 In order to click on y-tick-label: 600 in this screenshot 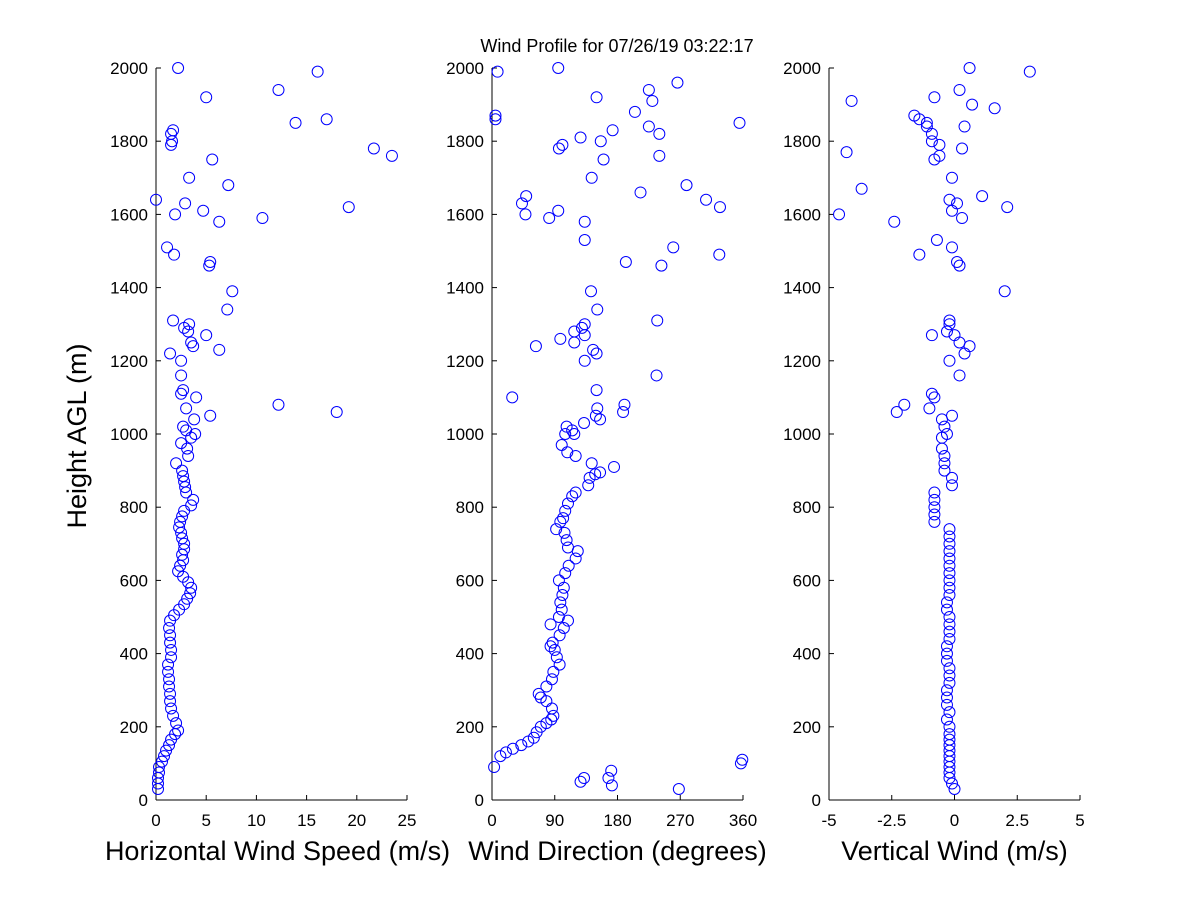, I will do `click(807, 580)`.